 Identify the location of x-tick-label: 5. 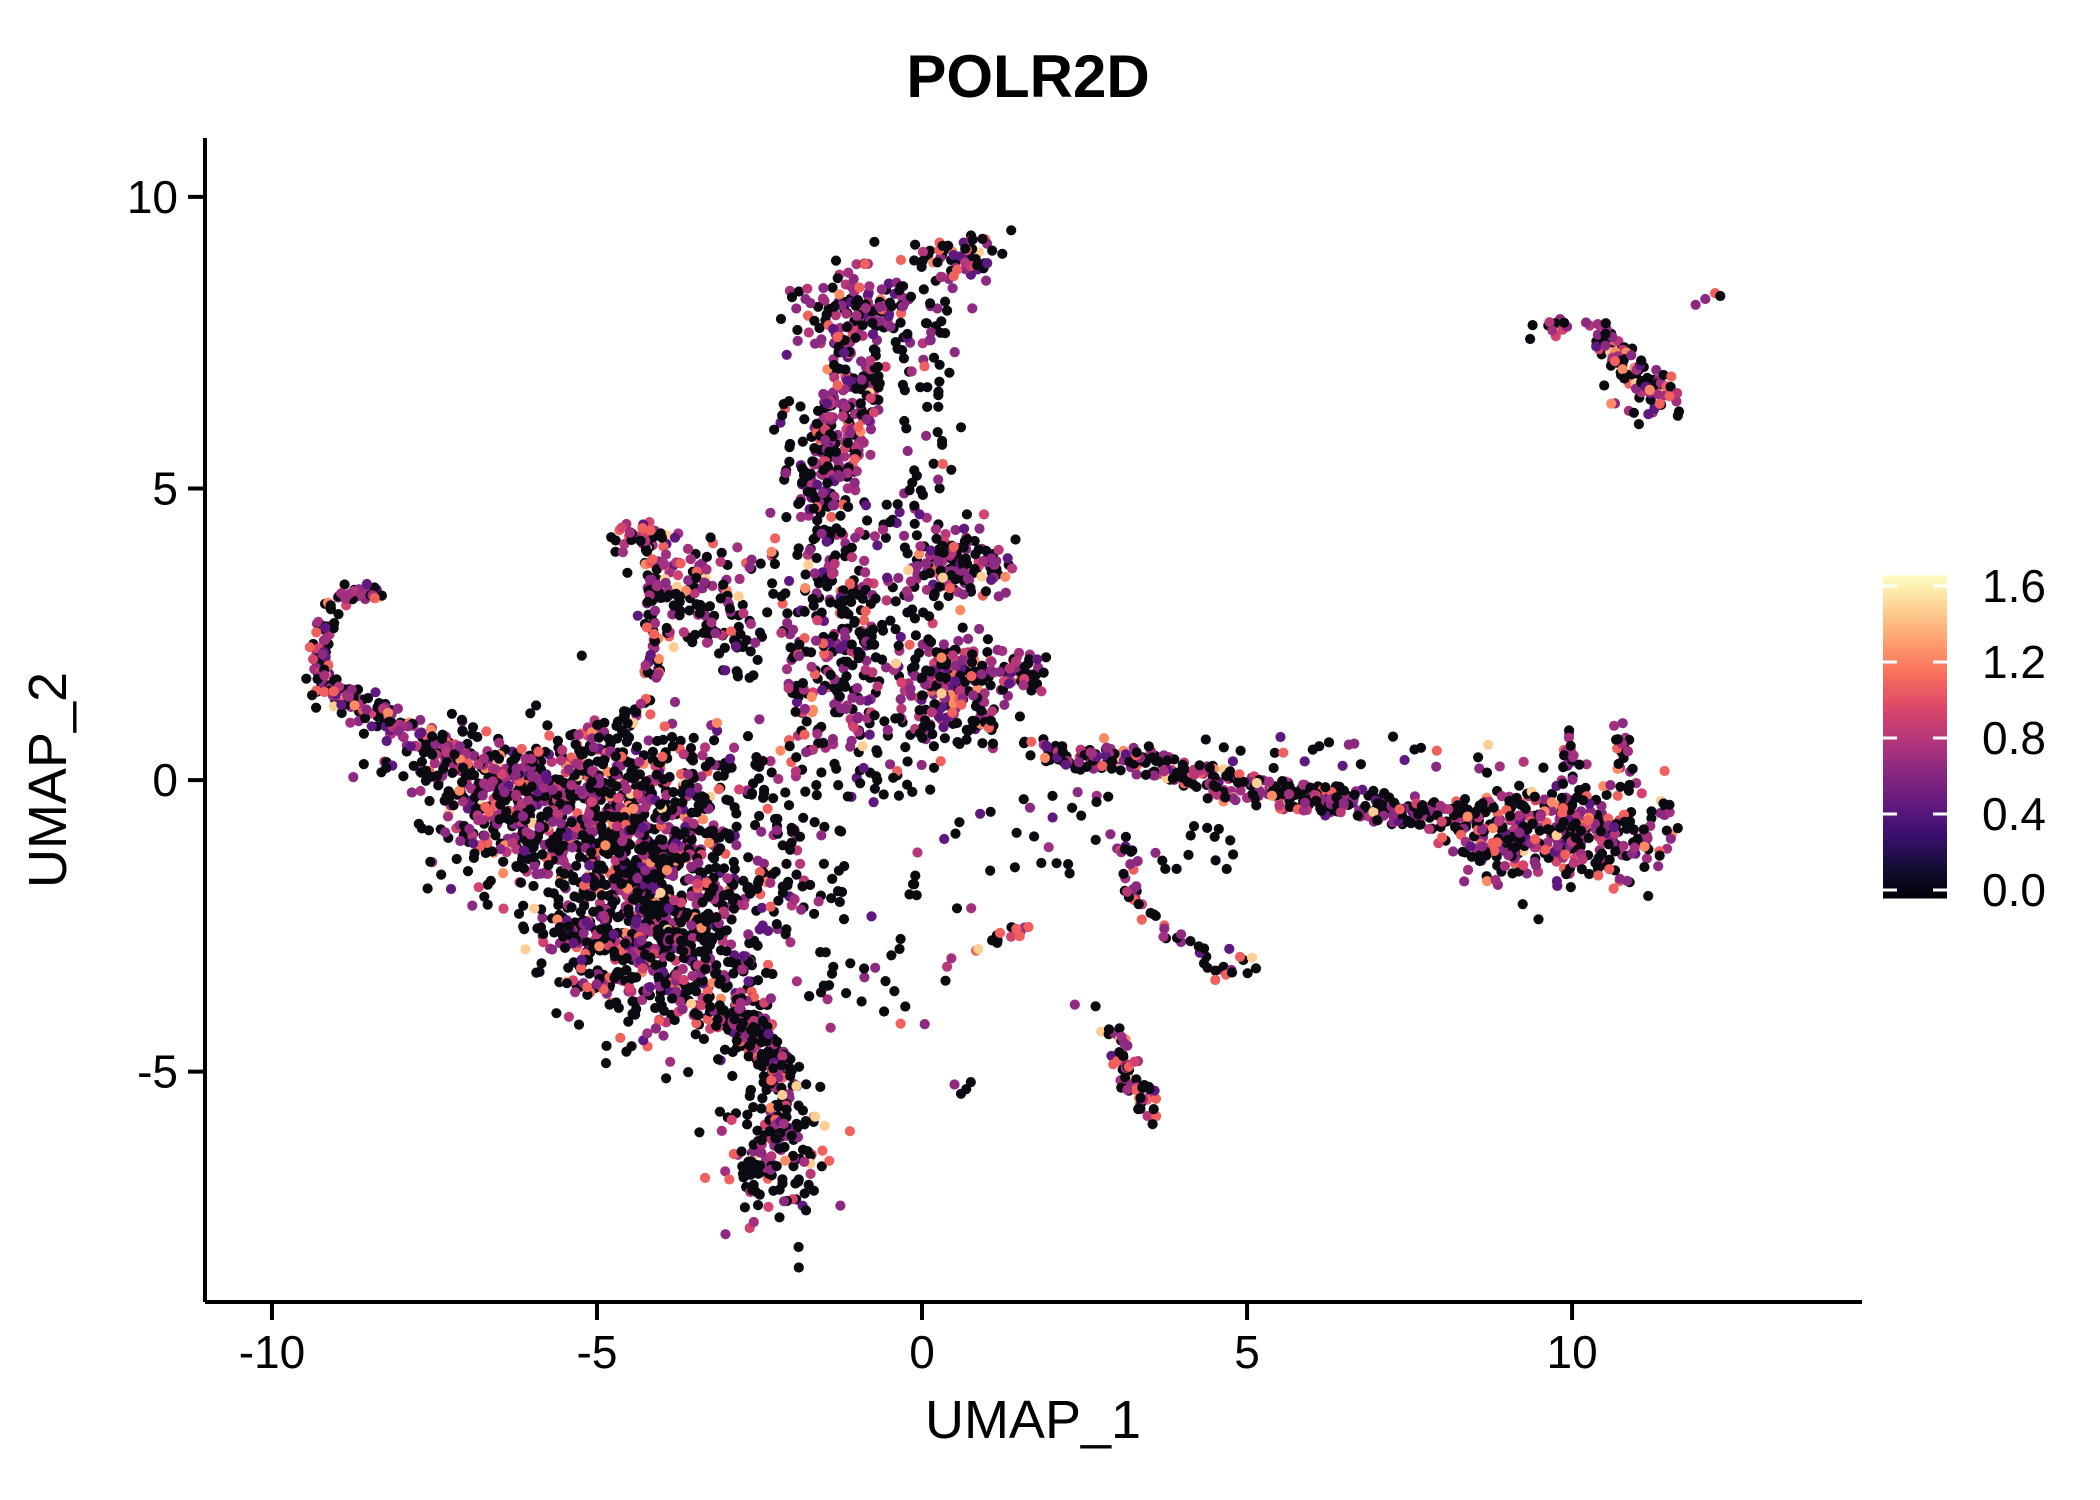
(1247, 1352).